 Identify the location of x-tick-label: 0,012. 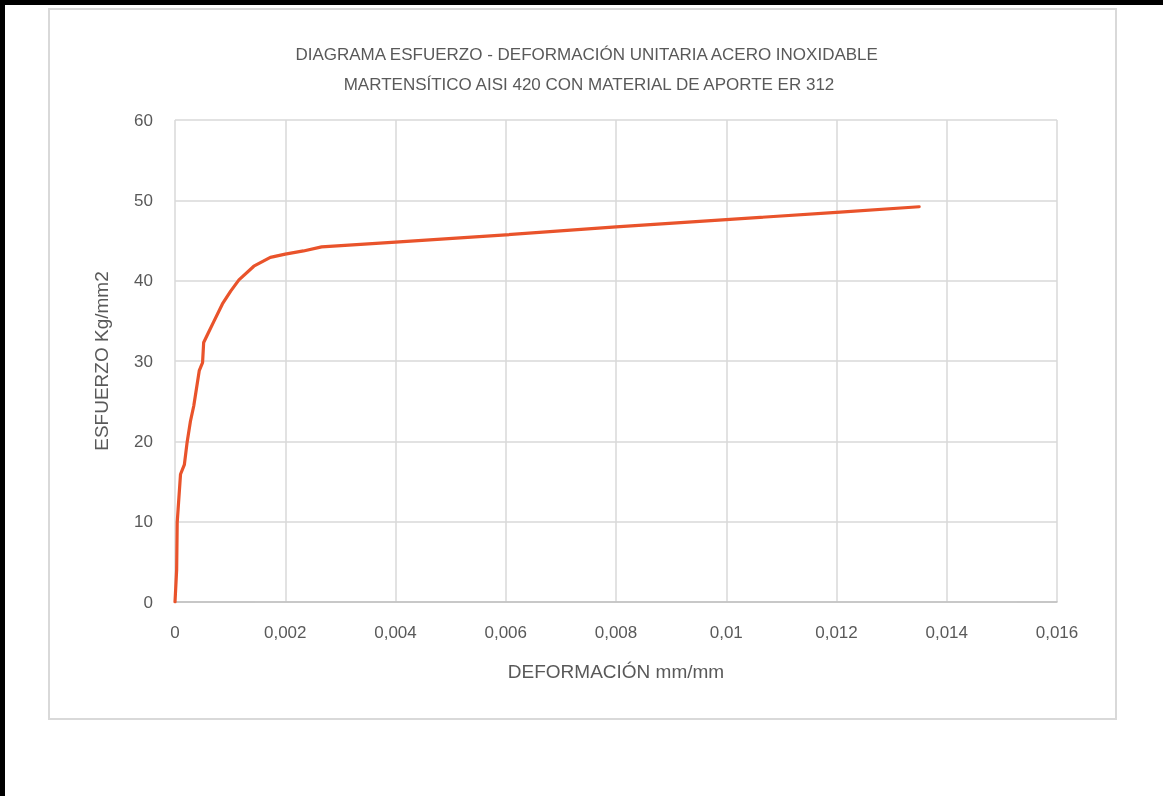
(836, 632).